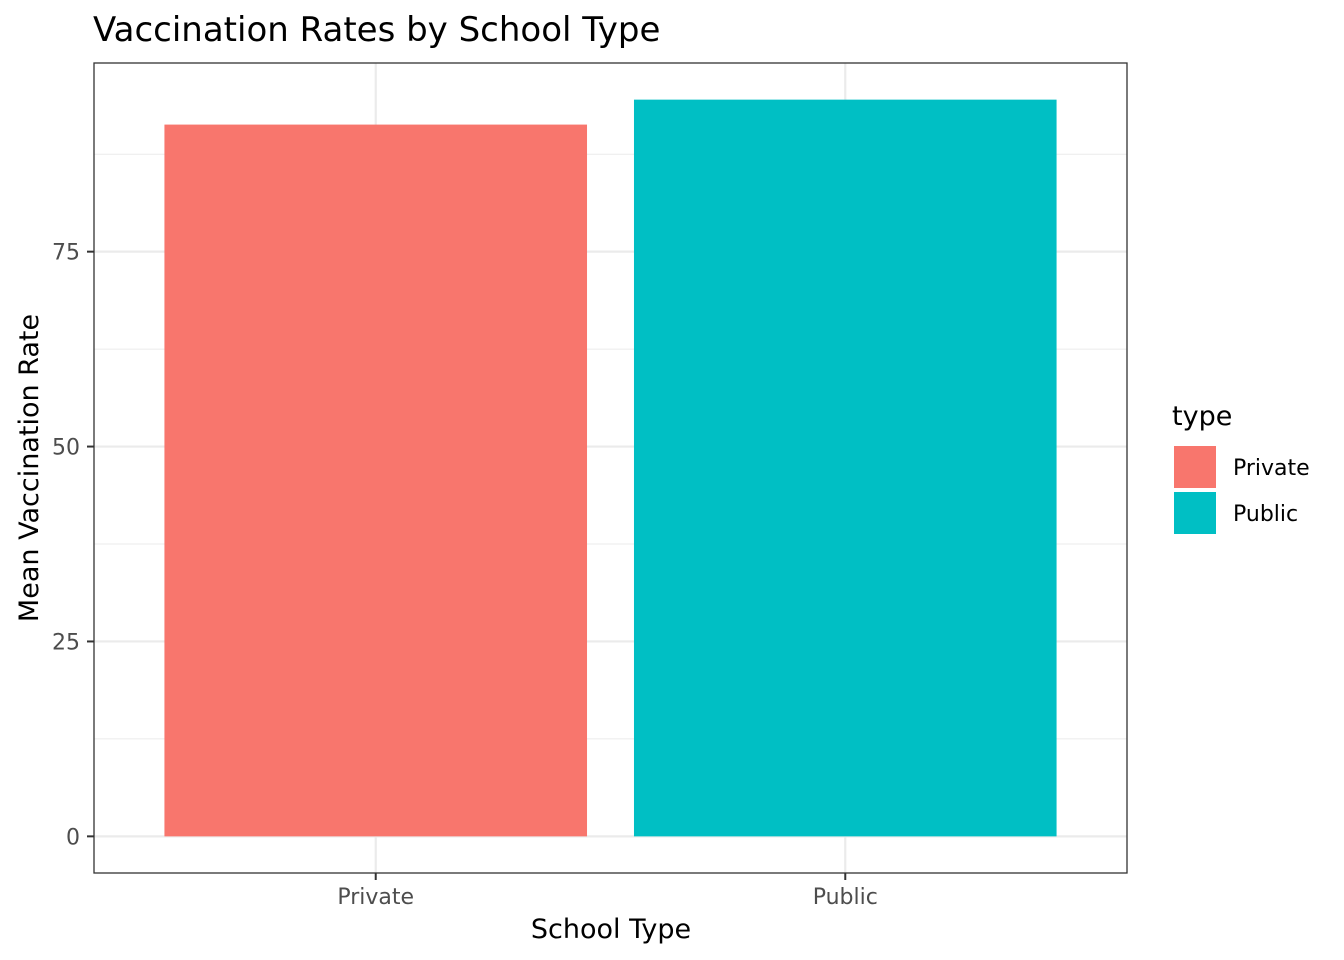 This screenshot has height=960, width=1344. Describe the element at coordinates (29, 468) in the screenshot. I see `y-axis-title: Mean Vaccination Rate` at that location.